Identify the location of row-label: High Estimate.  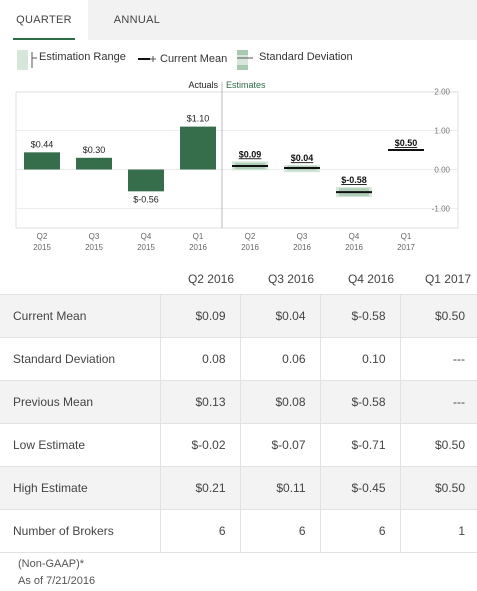
(80, 488).